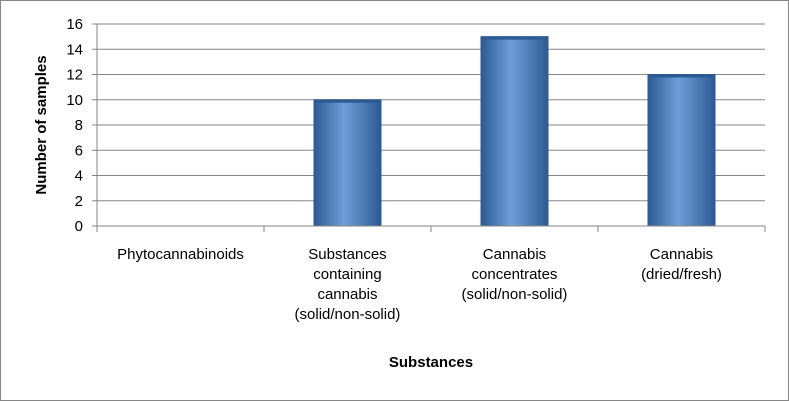  I want to click on x-category-label: Cannabis concentrates (solid/non-solid), so click(515, 274).